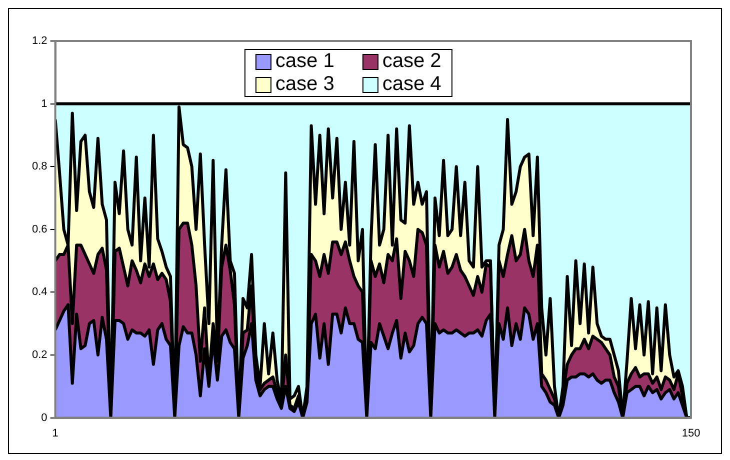 The height and width of the screenshot is (460, 730). I want to click on y-tick-label: 1.2, so click(40, 41).